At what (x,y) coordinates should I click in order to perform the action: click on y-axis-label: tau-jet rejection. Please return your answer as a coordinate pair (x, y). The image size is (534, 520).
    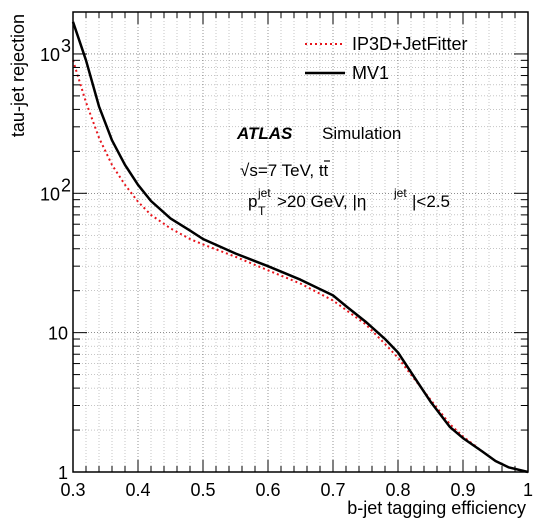
    Looking at the image, I should click on (18, 75).